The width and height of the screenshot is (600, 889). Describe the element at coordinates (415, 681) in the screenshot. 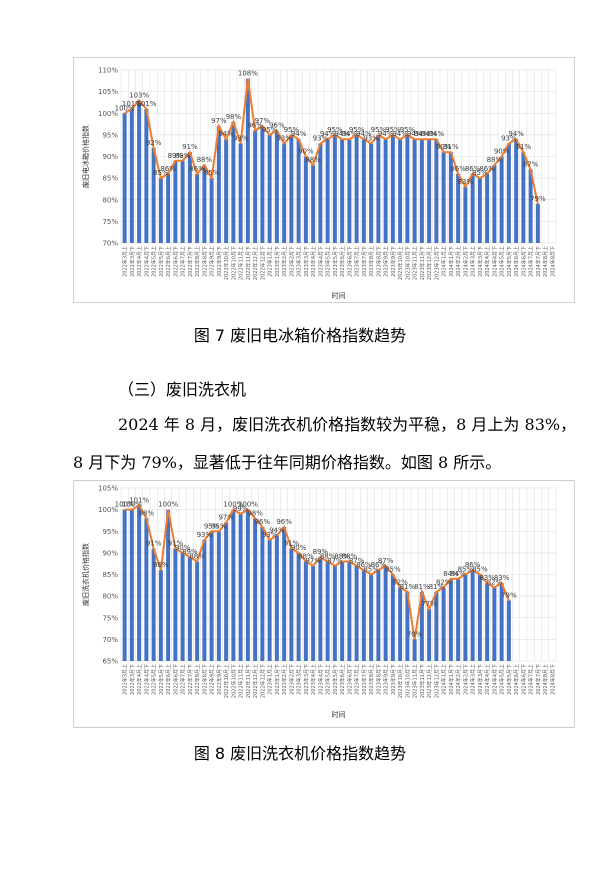

I see `x-tick-label: 2023年11月上` at that location.